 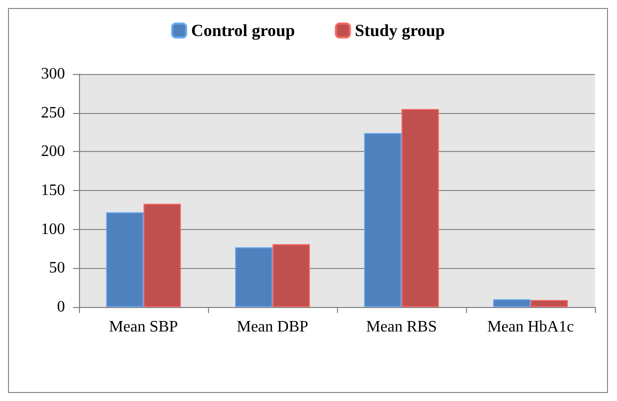 What do you see at coordinates (61, 307) in the screenshot?
I see `y-tick-label: 0` at bounding box center [61, 307].